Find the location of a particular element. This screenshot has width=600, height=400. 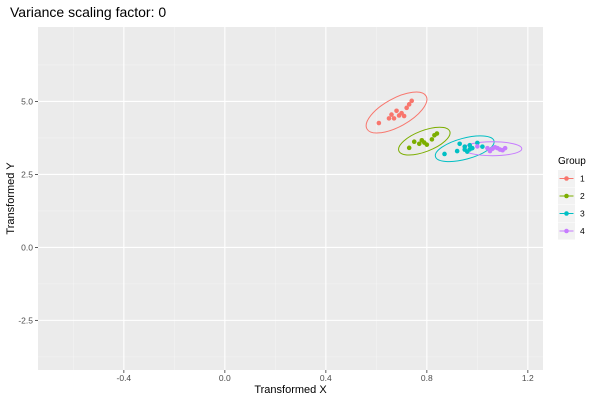

x-tick-label: -0.4 is located at coordinates (124, 378).